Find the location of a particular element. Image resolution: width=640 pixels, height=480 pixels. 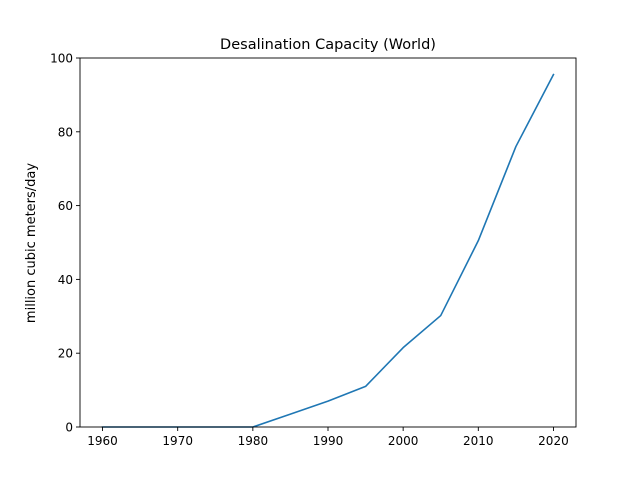

y-tick-label: 60 is located at coordinates (65, 206).